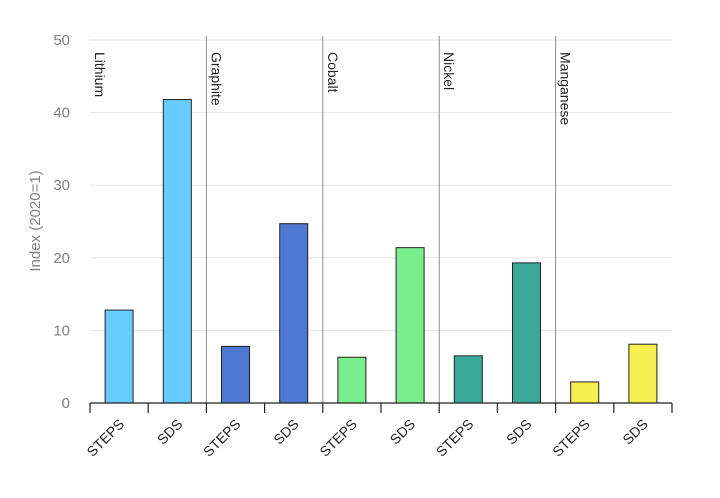 The image size is (720, 498). Describe the element at coordinates (61, 185) in the screenshot. I see `y-tick-label: 30` at that location.